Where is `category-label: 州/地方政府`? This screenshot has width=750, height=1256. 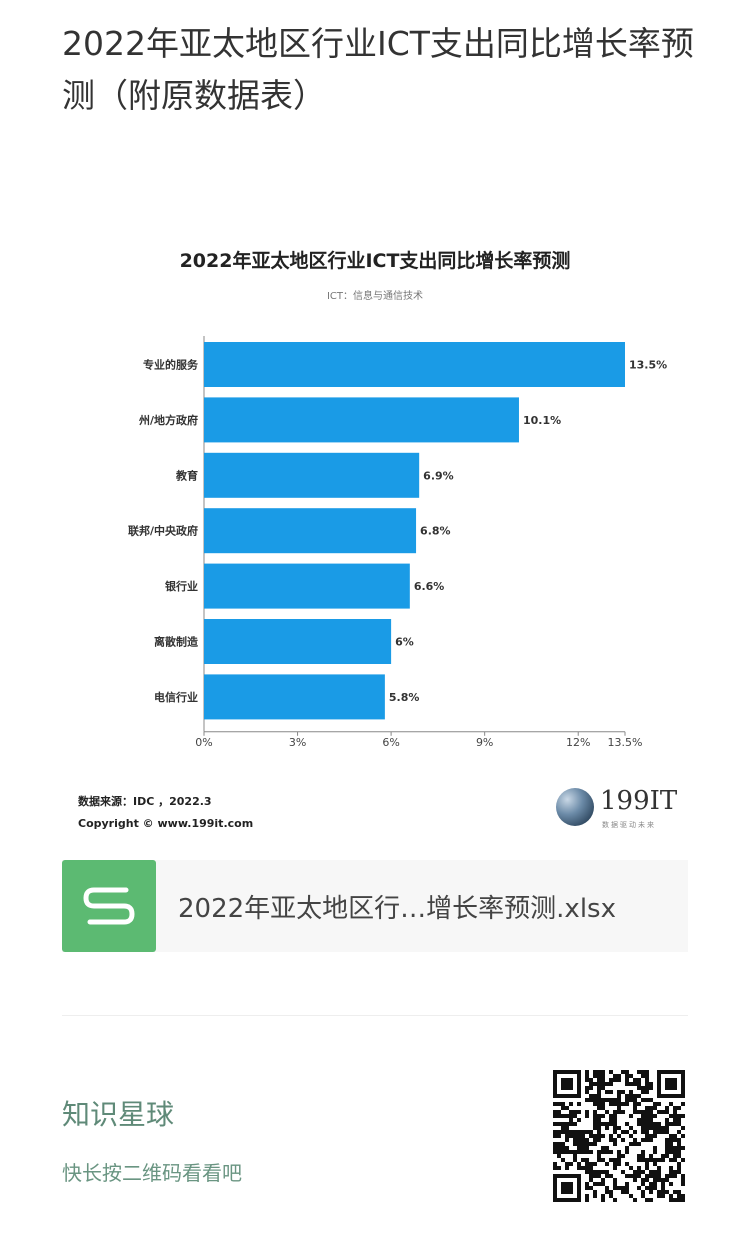
category-label: 州/地方政府 is located at coordinates (168, 420).